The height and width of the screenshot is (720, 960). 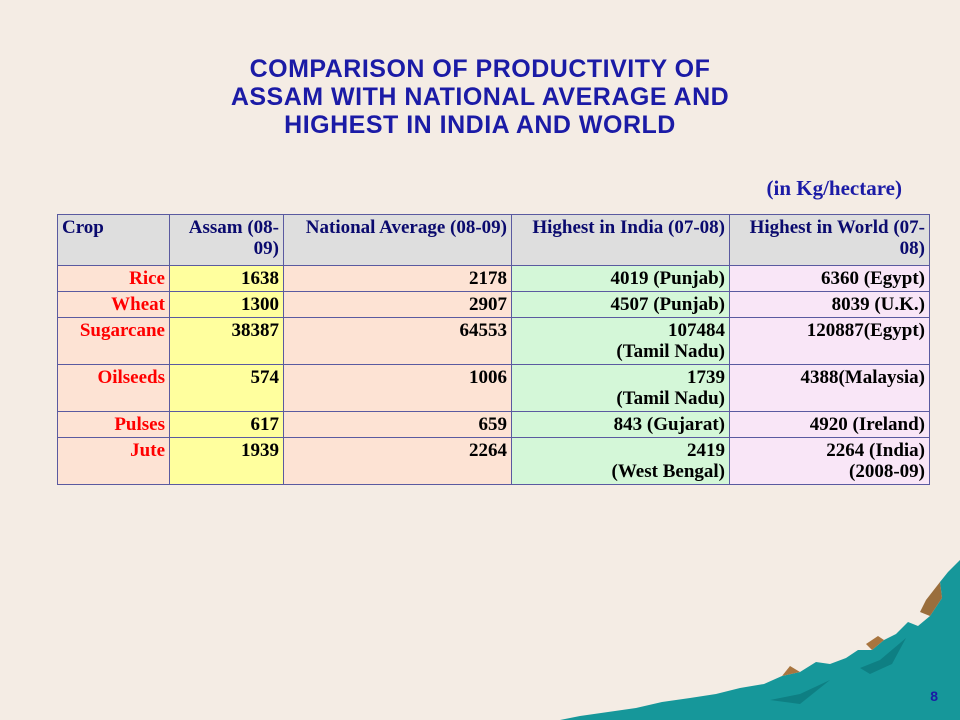 What do you see at coordinates (147, 450) in the screenshot?
I see `crop-name-text: Jute` at bounding box center [147, 450].